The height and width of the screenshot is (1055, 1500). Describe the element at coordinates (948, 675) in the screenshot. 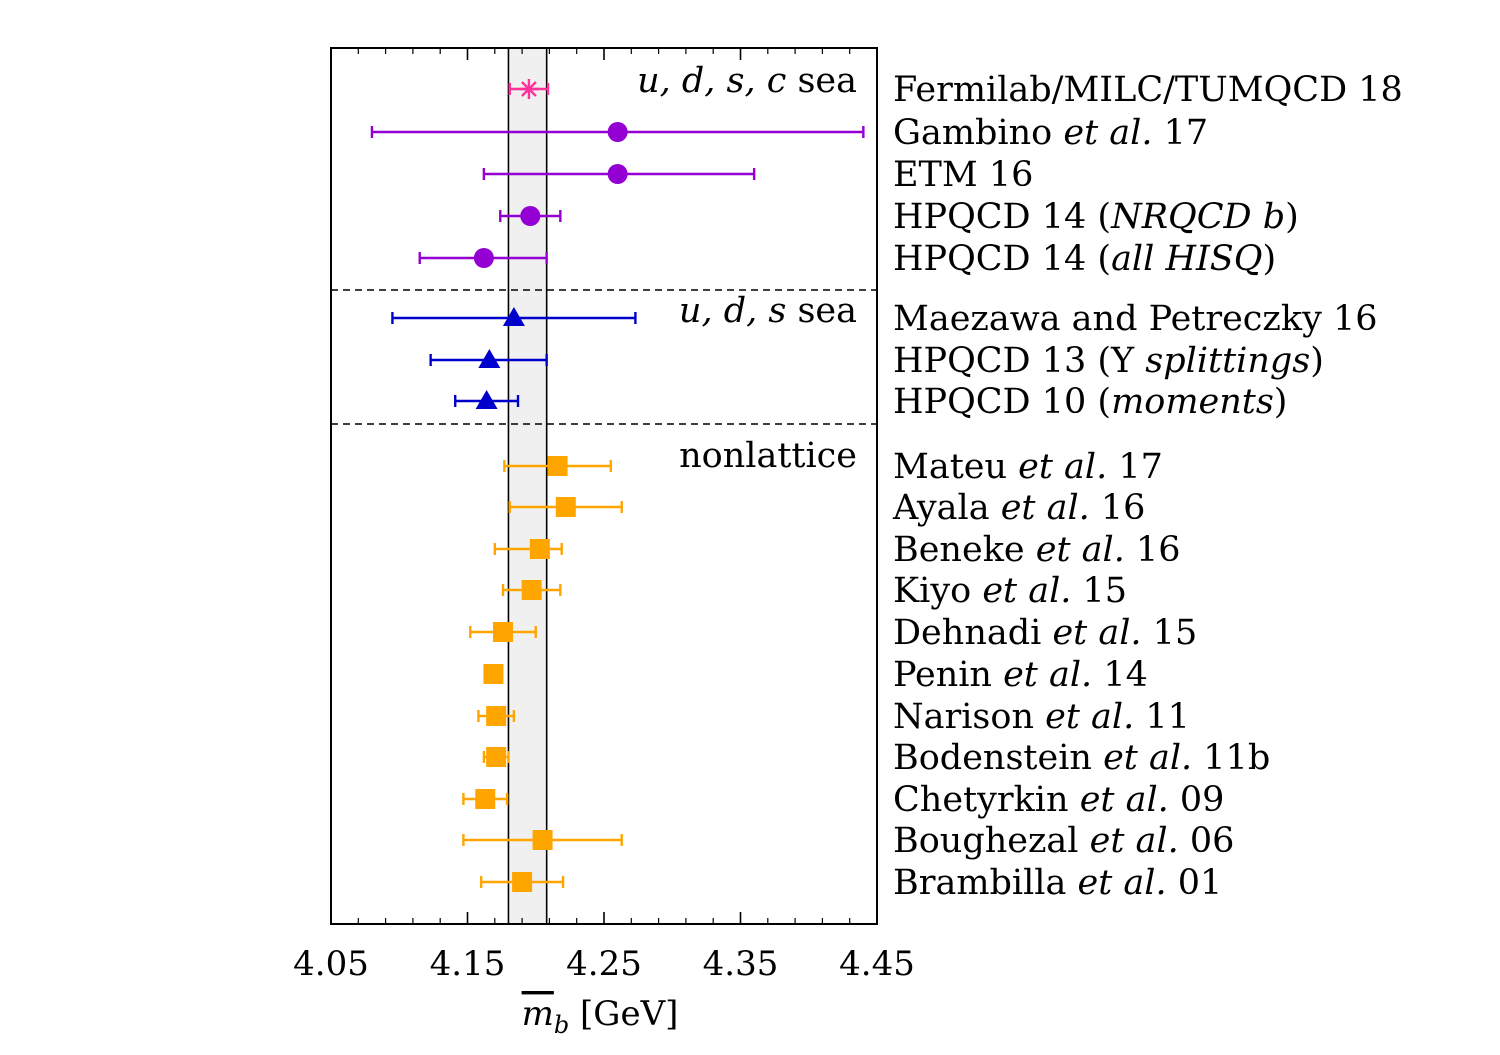

I see `row-label-part: Penin` at that location.